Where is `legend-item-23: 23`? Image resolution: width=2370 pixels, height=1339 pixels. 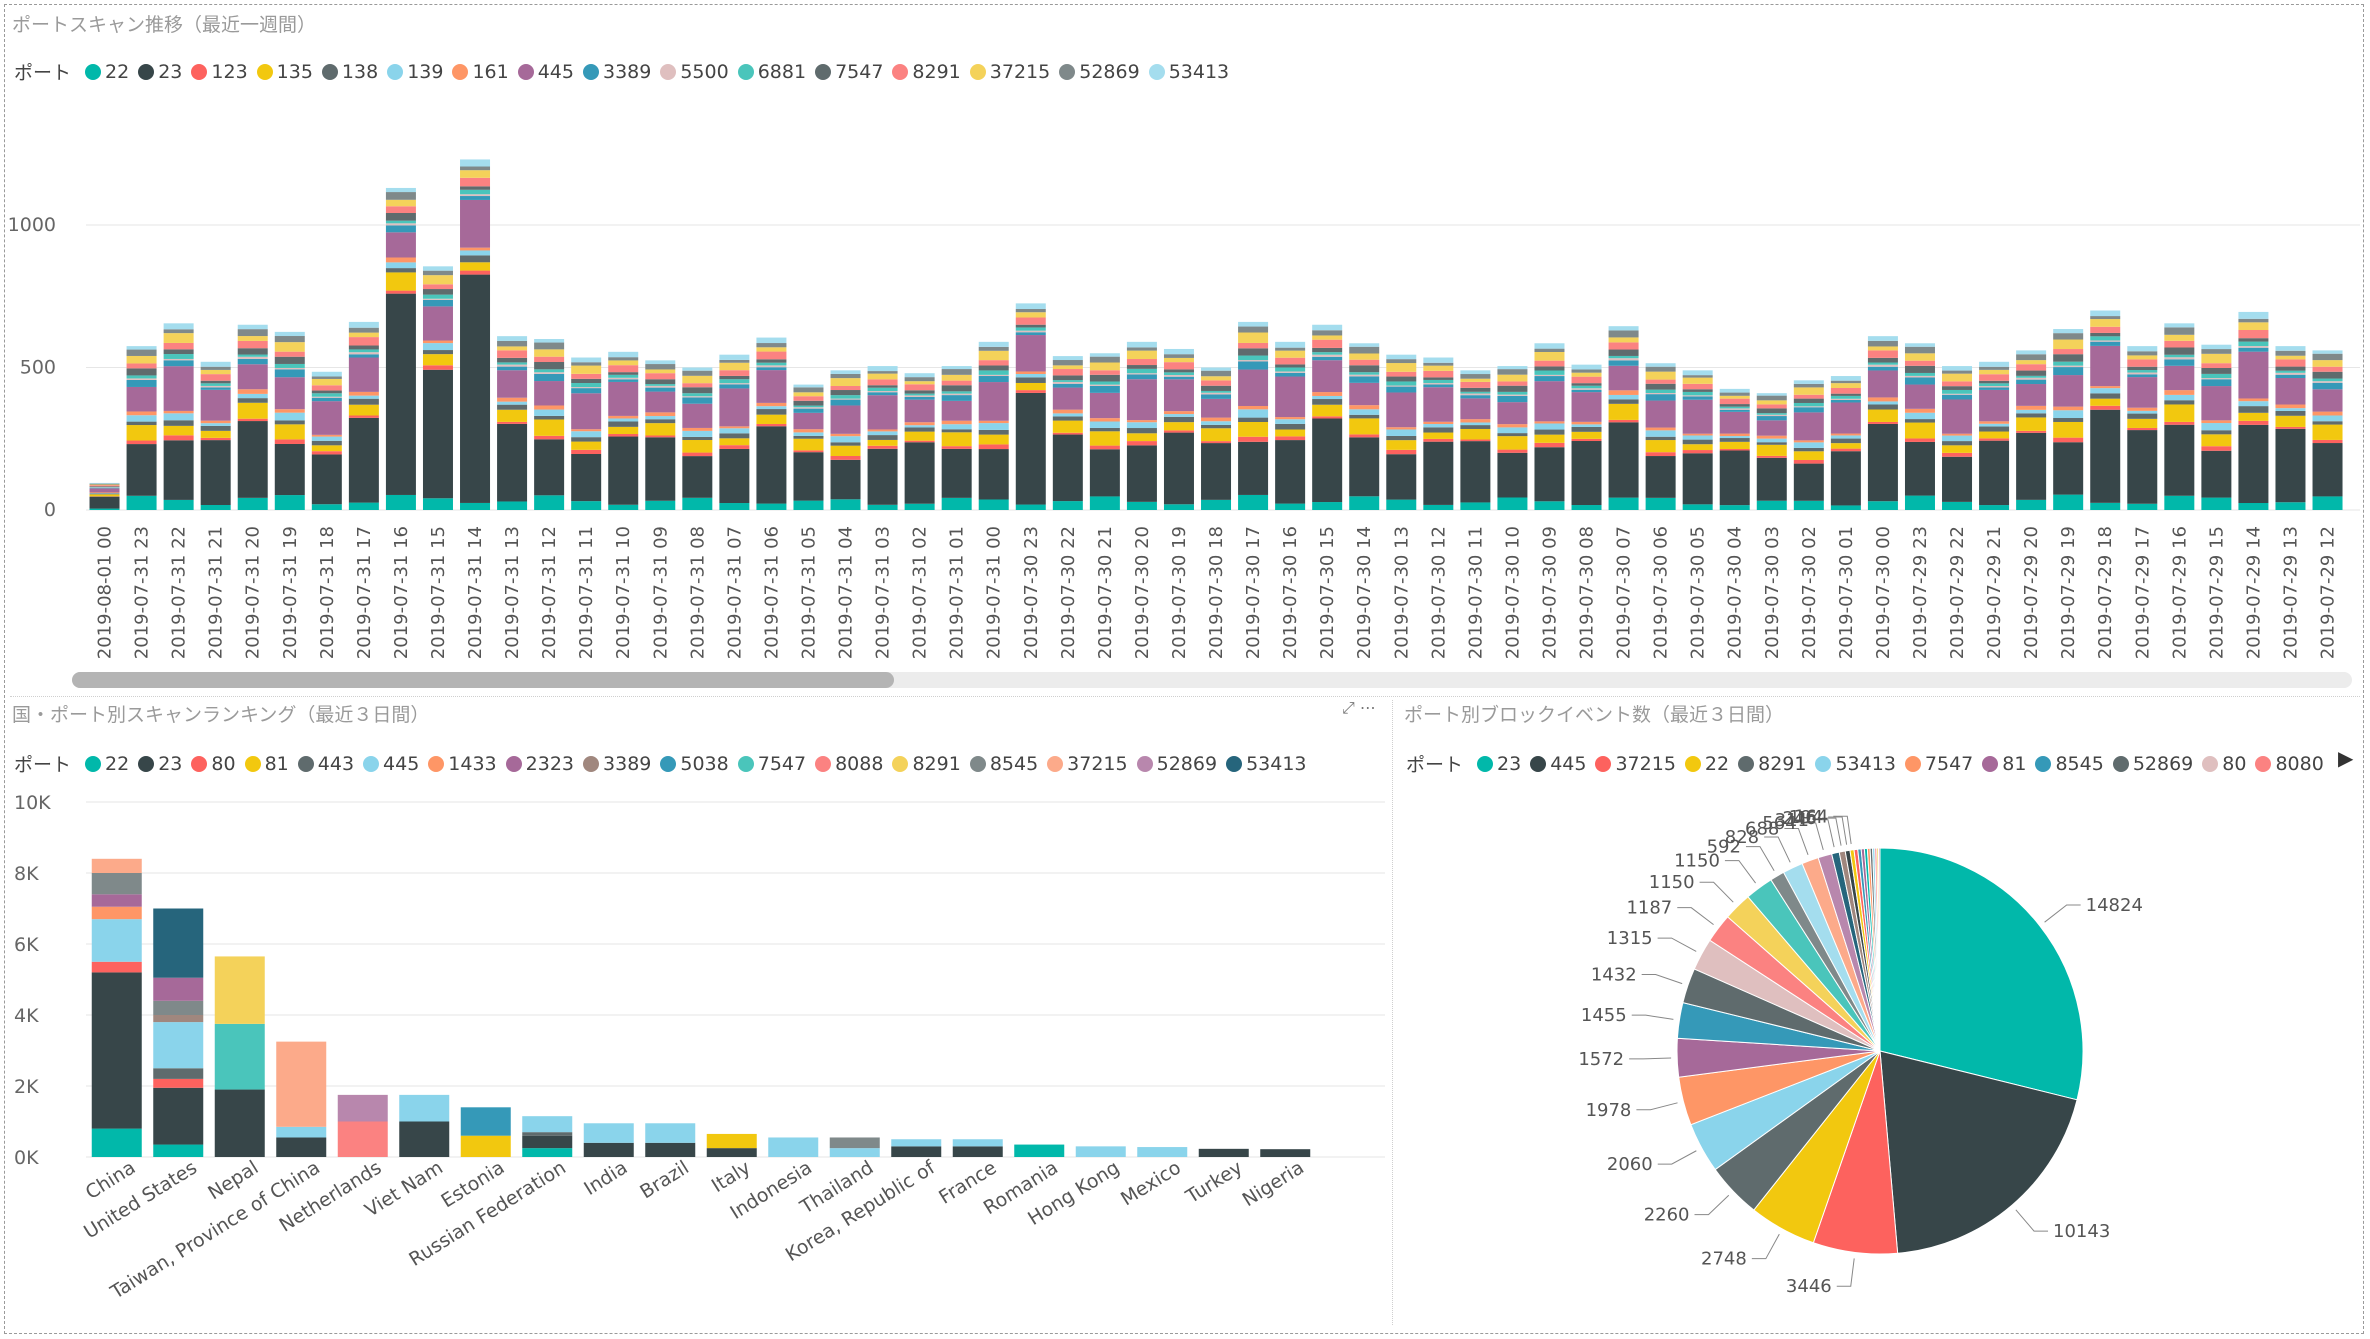
legend-item-23: 23 is located at coordinates (160, 72).